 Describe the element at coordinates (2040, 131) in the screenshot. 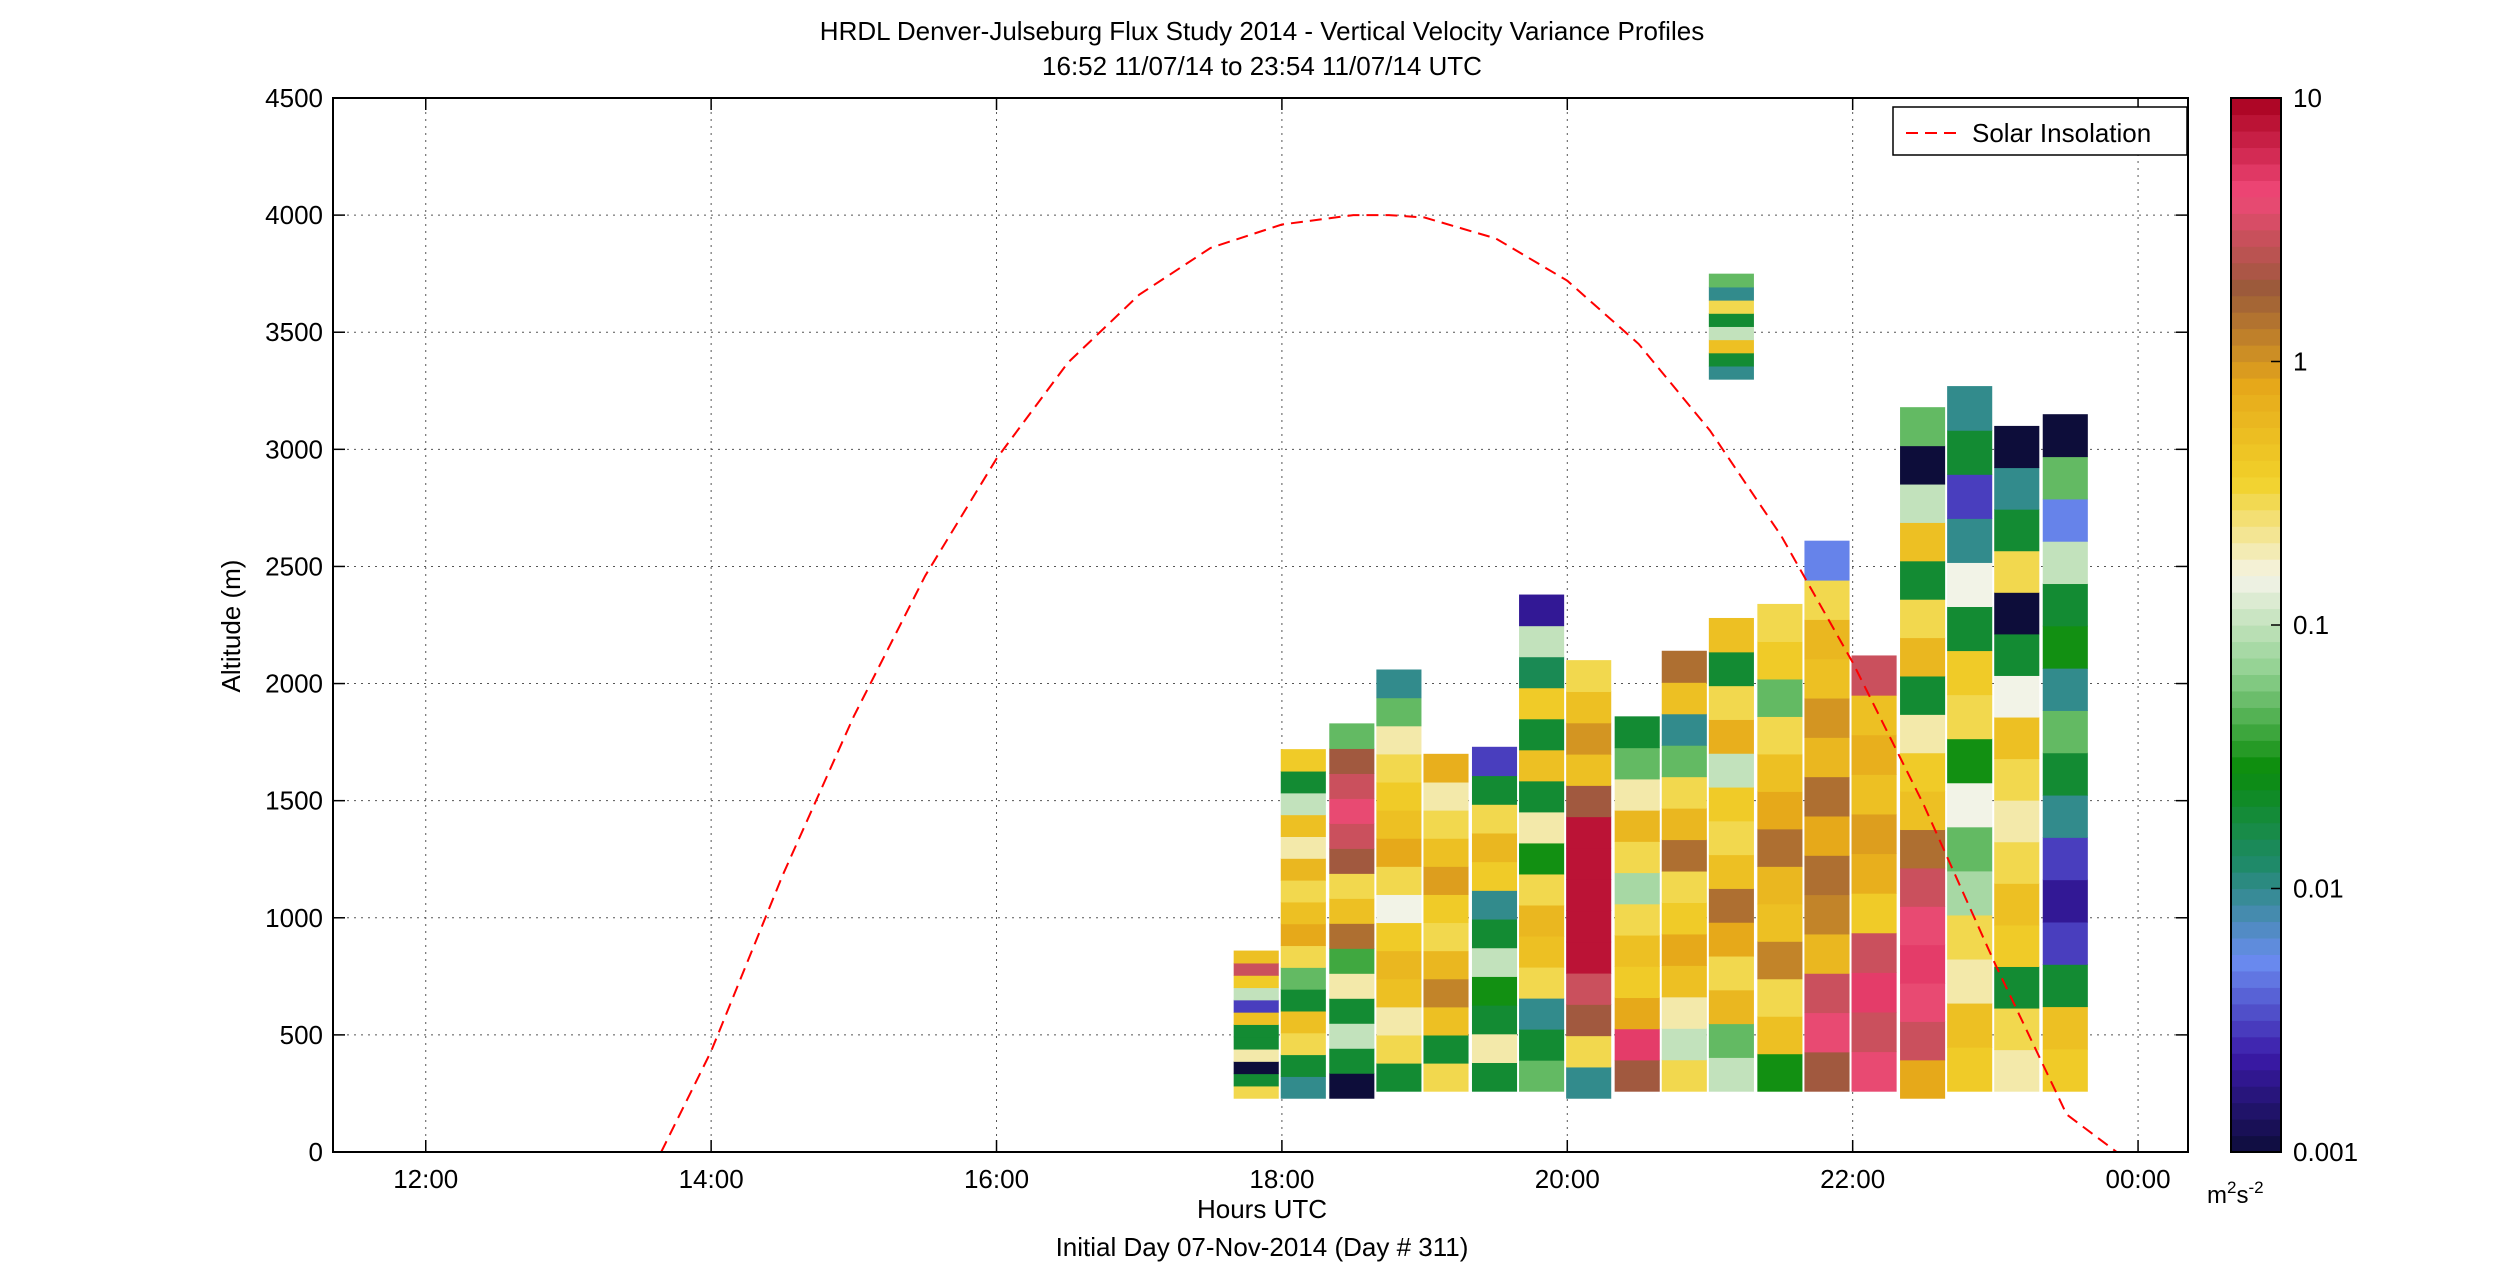

I see `legend: Solar Insolation` at that location.